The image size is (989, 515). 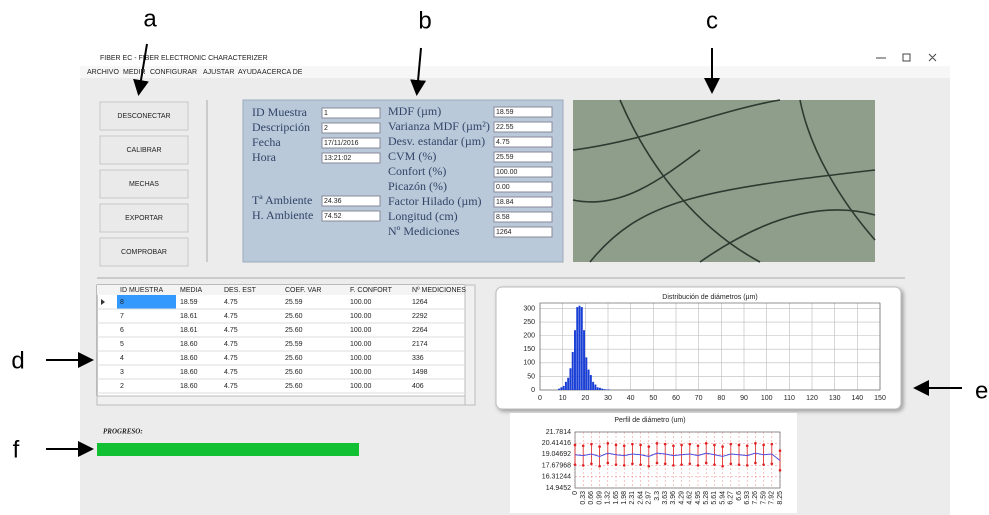 What do you see at coordinates (710, 346) in the screenshot?
I see `plot-frame` at bounding box center [710, 346].